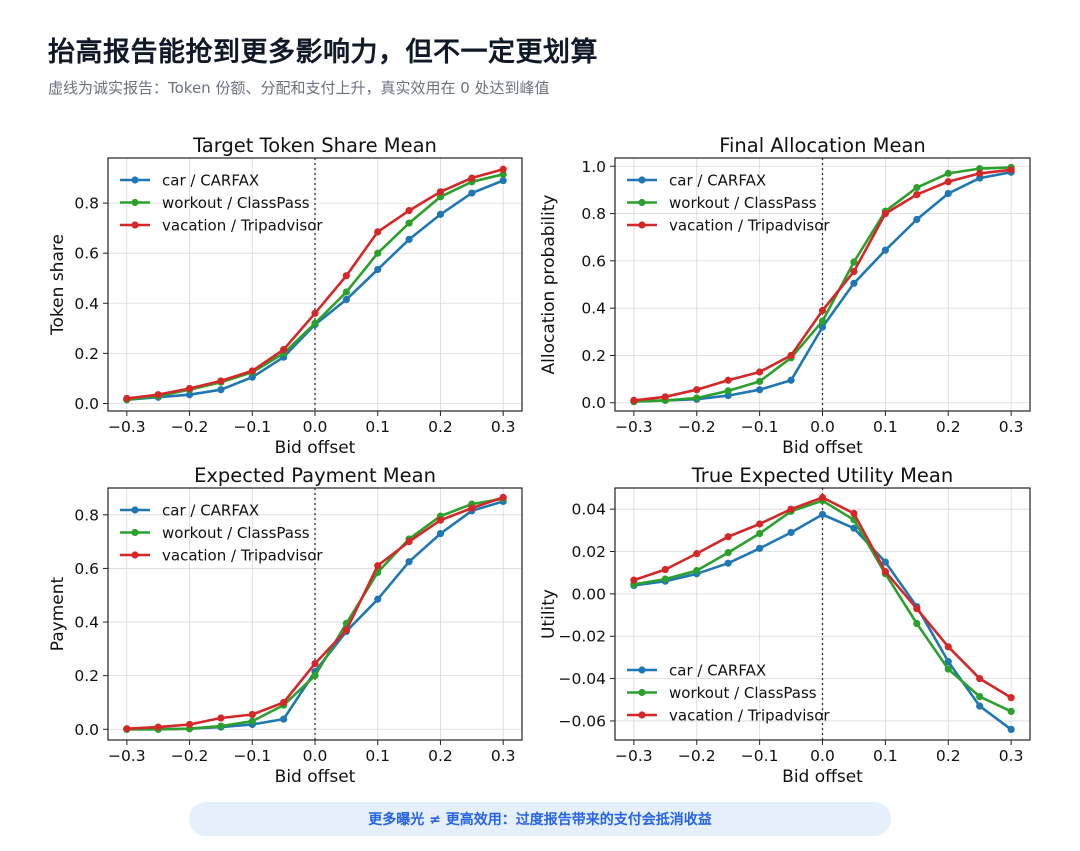 The image size is (1080, 851). Describe the element at coordinates (549, 285) in the screenshot. I see `y-axis-label: Allocation probability` at that location.